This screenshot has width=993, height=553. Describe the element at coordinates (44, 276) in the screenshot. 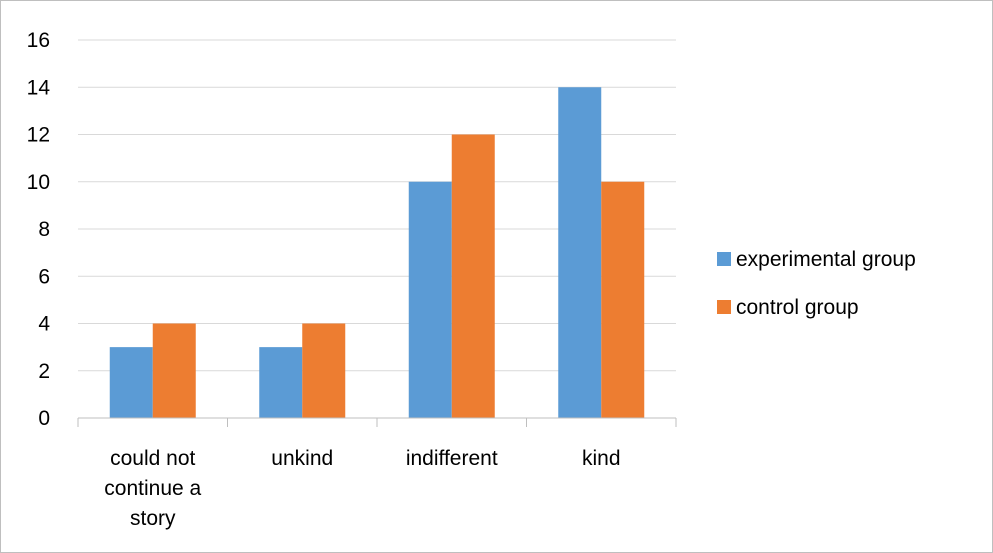

I see `y-tick-label: 6` at that location.